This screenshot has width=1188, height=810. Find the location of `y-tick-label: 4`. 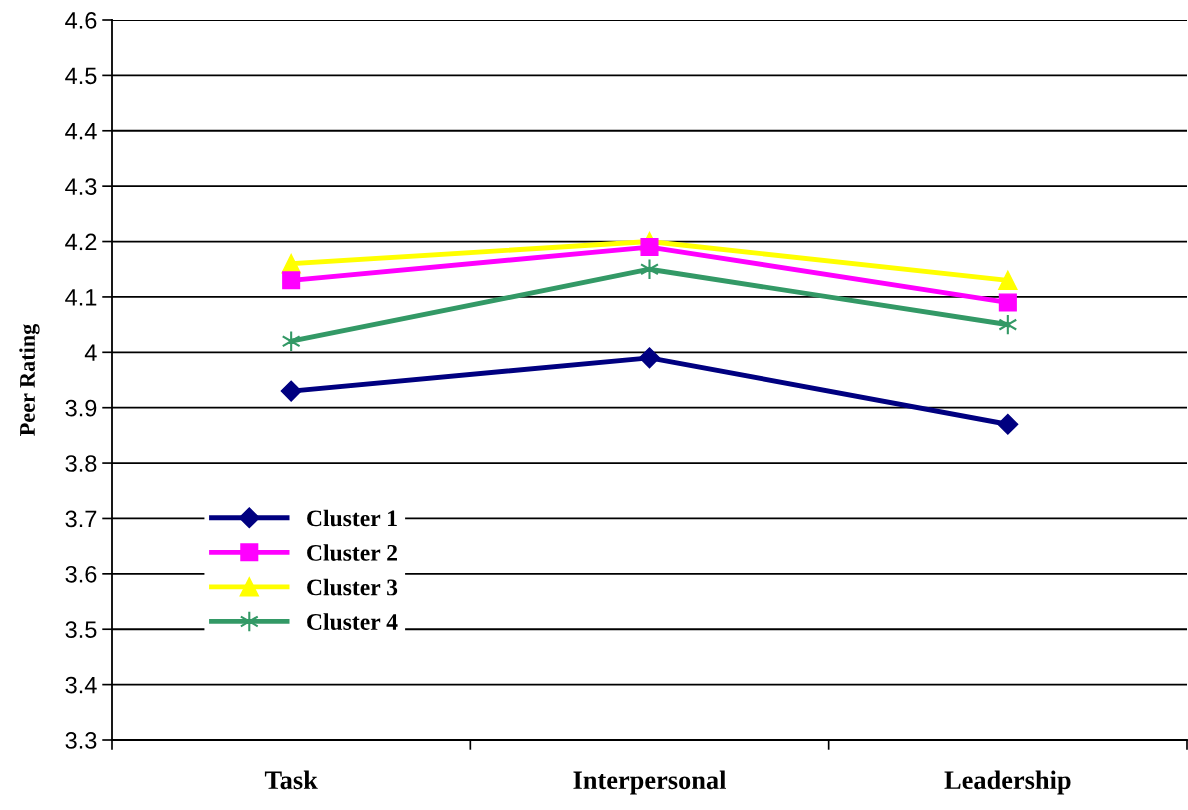

y-tick-label: 4 is located at coordinates (90, 352).